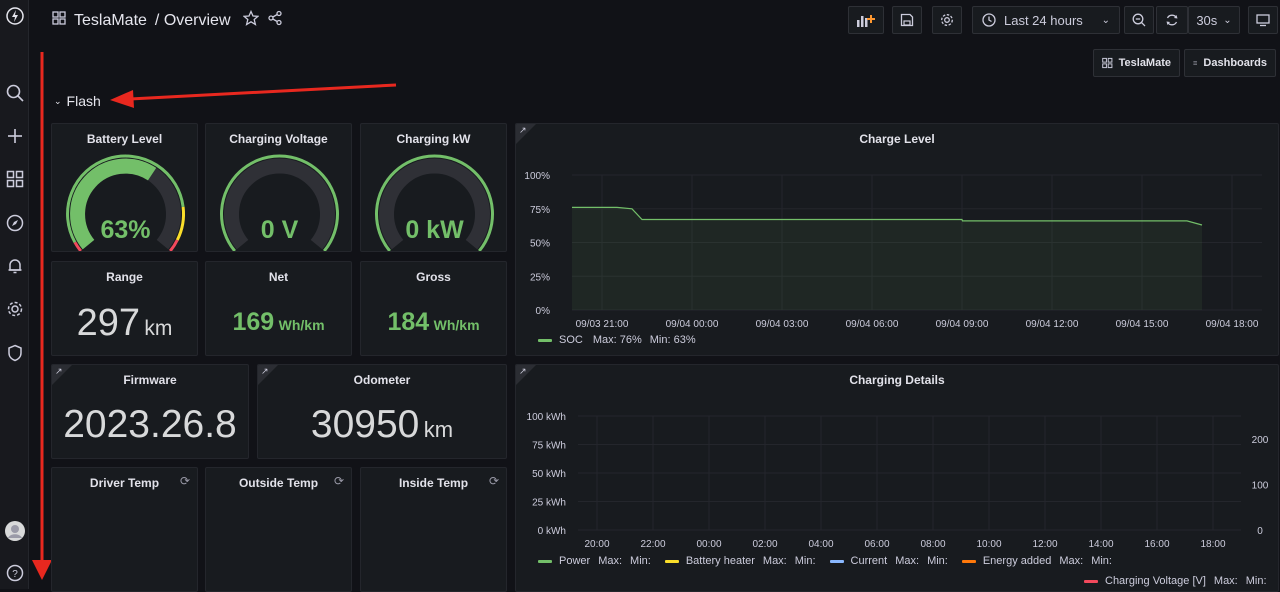 Image resolution: width=1280 pixels, height=592 pixels. Describe the element at coordinates (546, 417) in the screenshot. I see `y-tick-label: 100 kWh` at that location.